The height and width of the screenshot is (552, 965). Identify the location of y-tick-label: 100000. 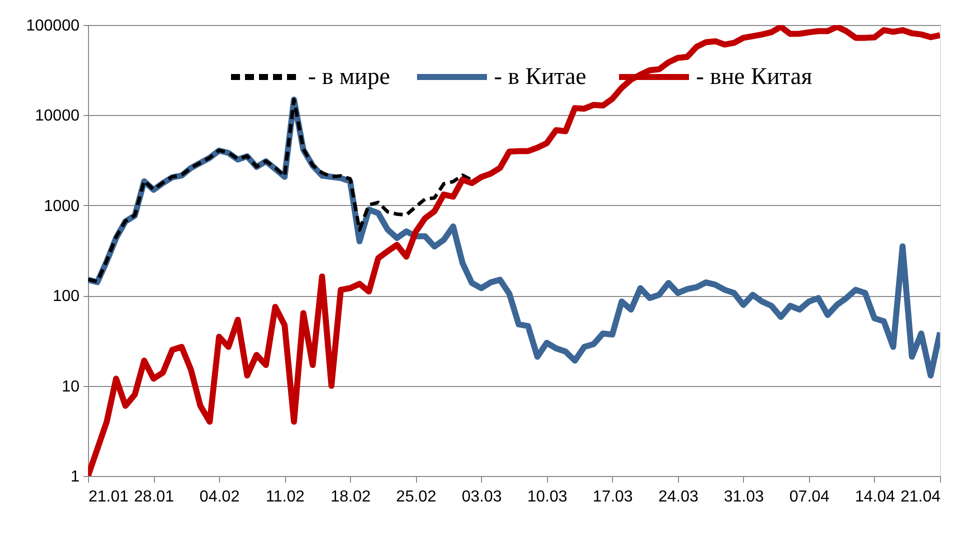
(53, 26).